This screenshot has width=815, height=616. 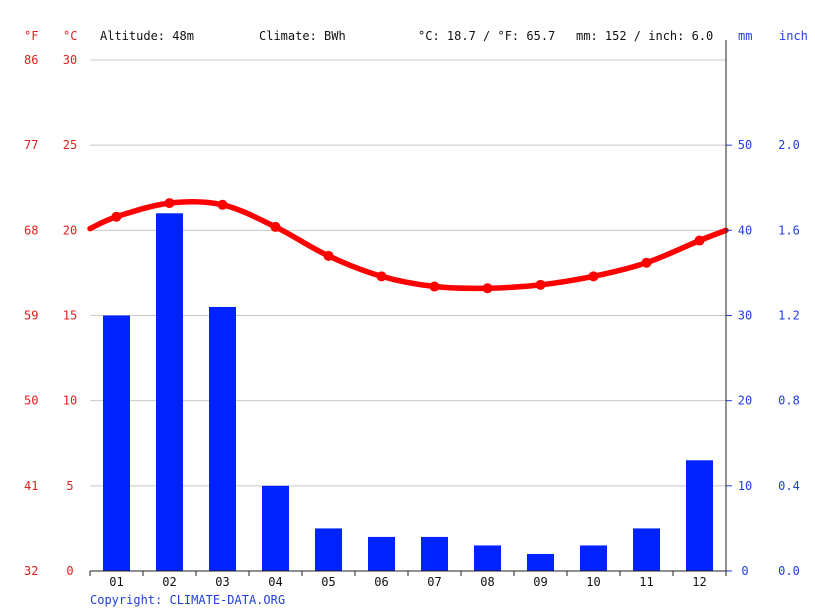 What do you see at coordinates (31, 36) in the screenshot?
I see `fahrenheit-unit-label: °F` at bounding box center [31, 36].